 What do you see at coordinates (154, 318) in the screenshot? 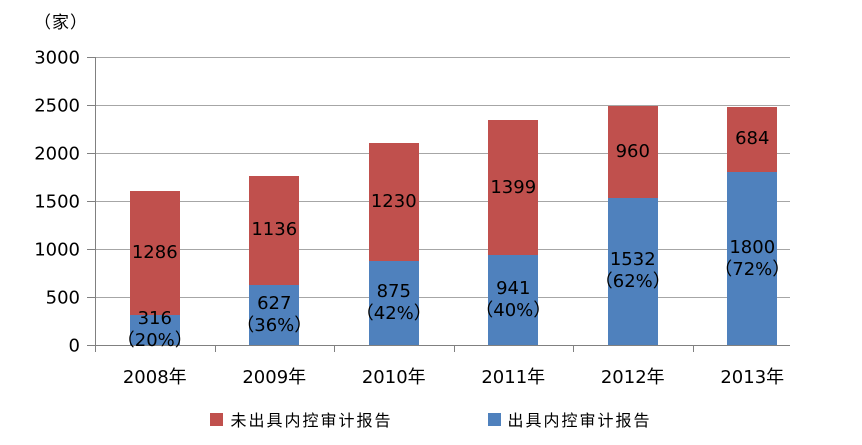
I see `bar-count-label: 316` at bounding box center [154, 318].